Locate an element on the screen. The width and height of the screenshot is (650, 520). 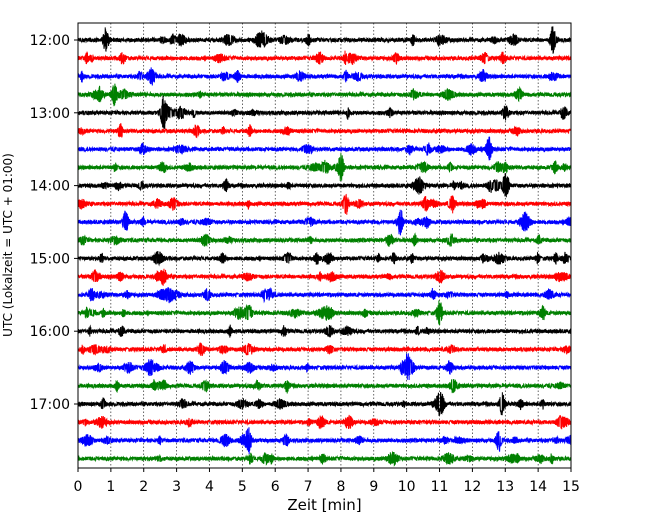
x-tick-label-3: 3 is located at coordinates (176, 487).